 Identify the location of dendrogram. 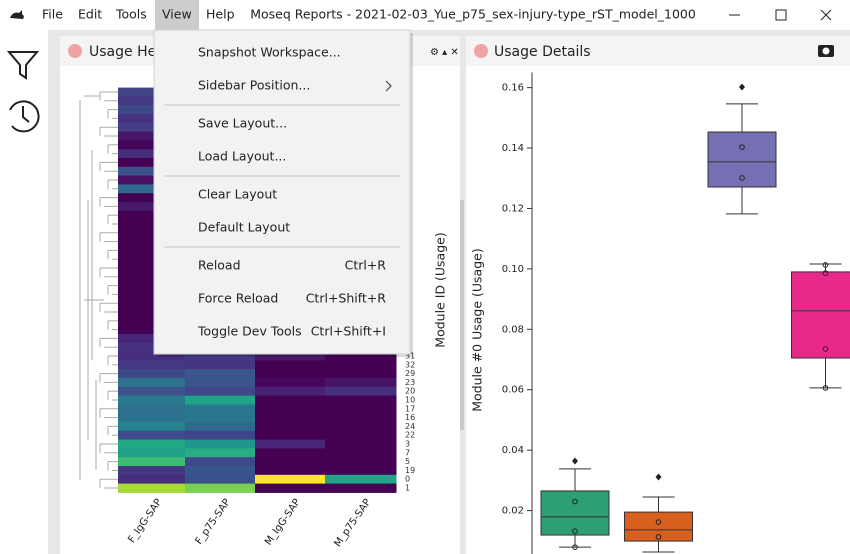
(91, 287).